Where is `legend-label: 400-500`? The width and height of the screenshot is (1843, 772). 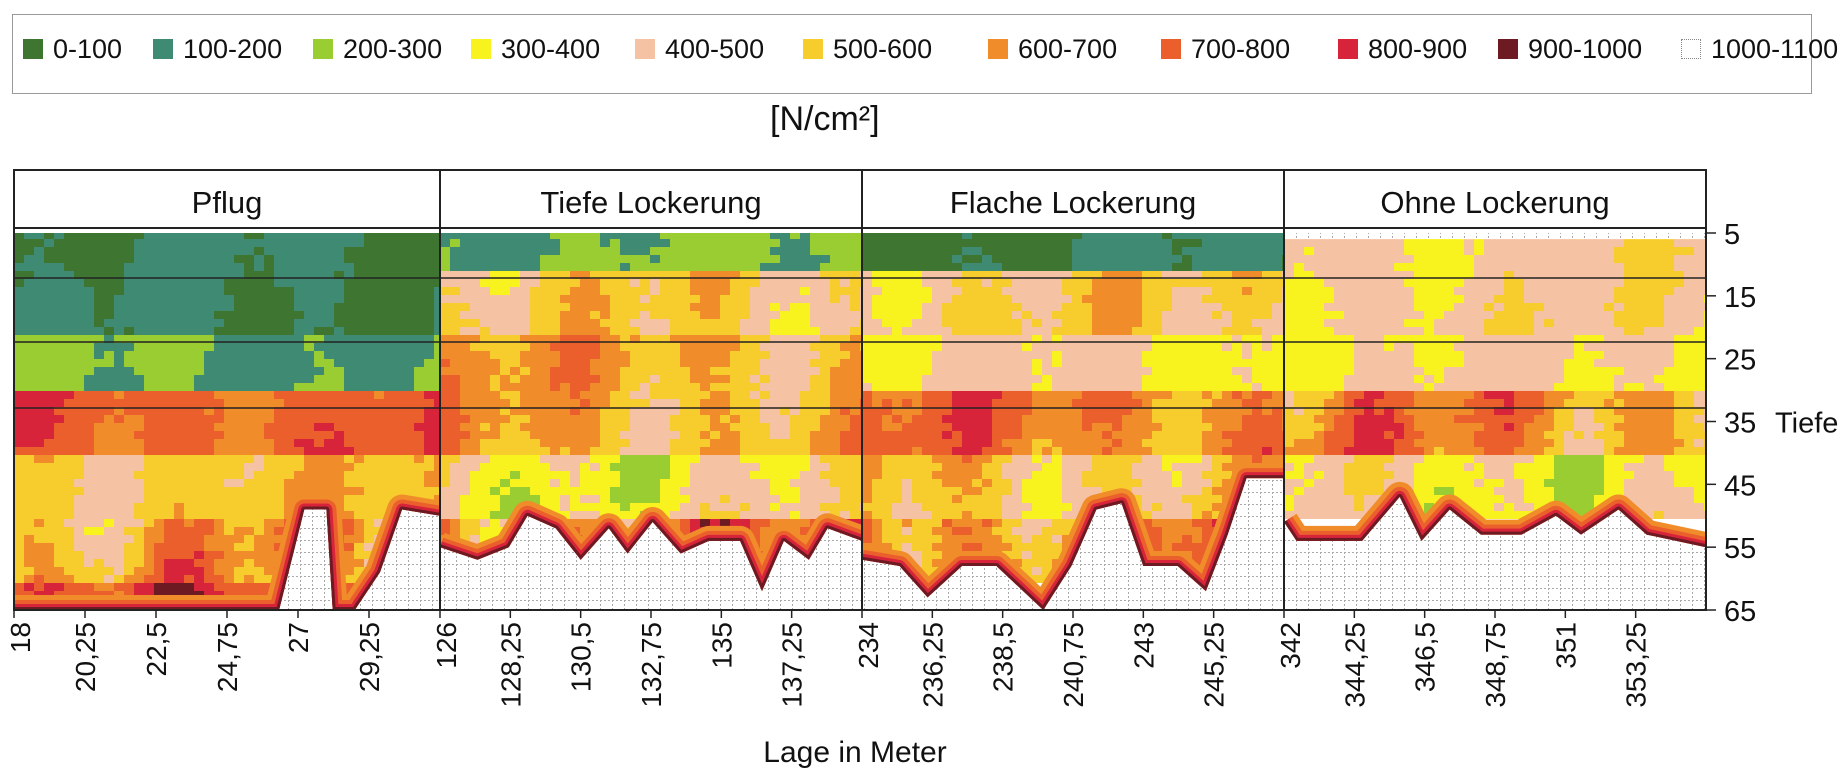 legend-label: 400-500 is located at coordinates (715, 49).